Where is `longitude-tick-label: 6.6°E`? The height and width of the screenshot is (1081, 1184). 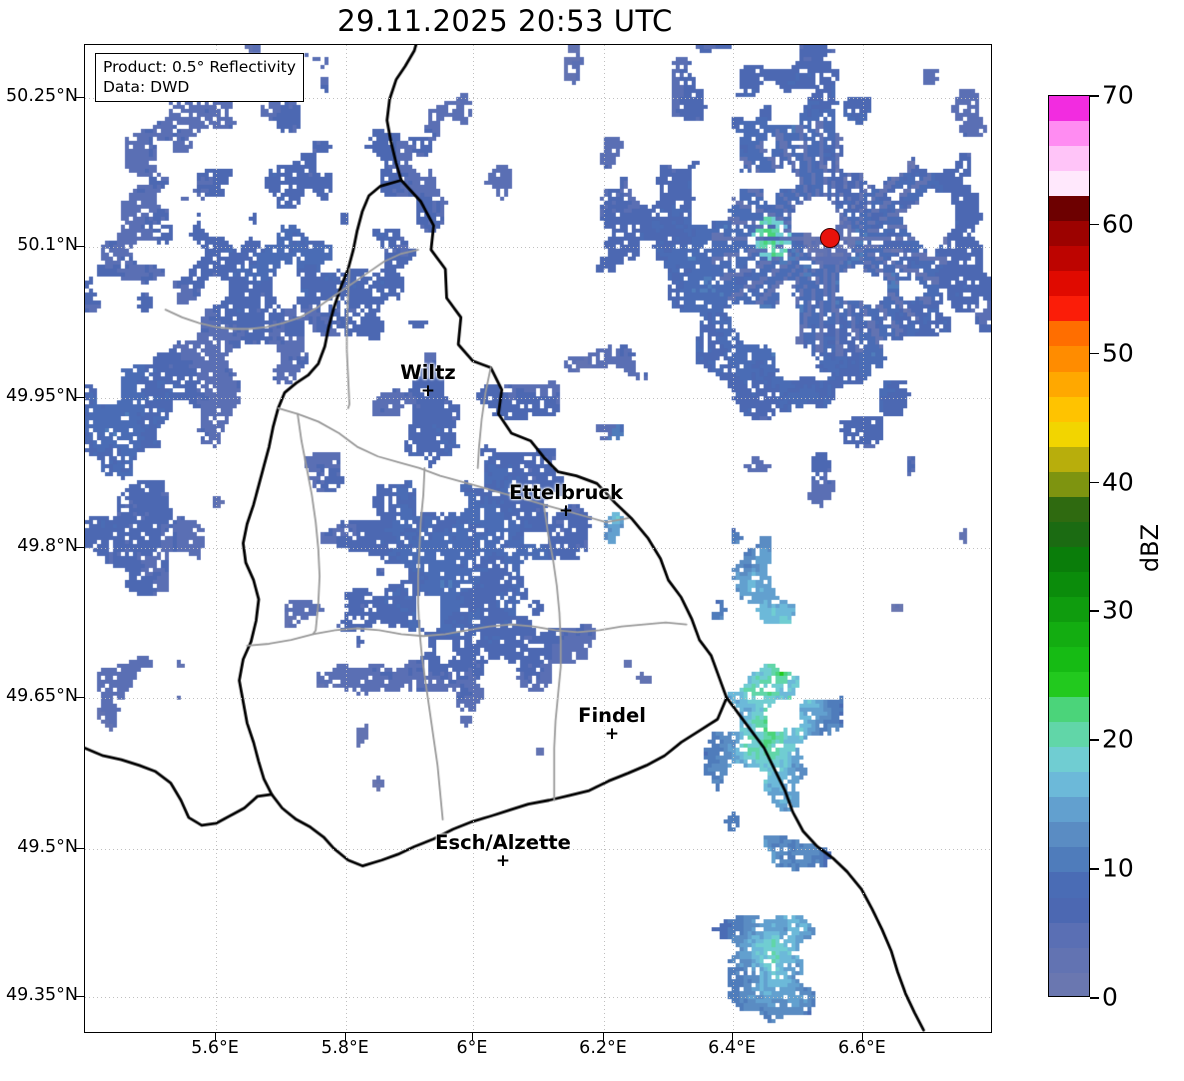
longitude-tick-label: 6.6°E is located at coordinates (862, 1048).